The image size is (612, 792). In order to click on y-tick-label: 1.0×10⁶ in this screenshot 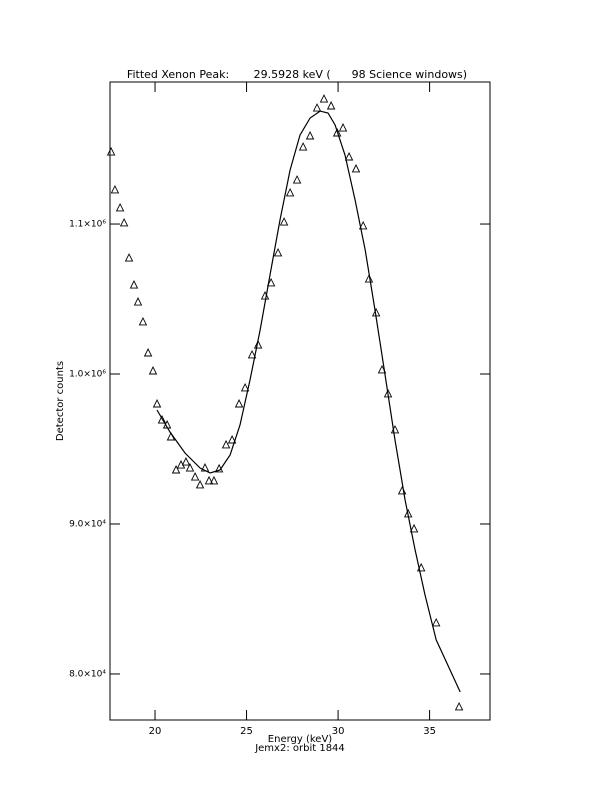, I will do `click(87, 375)`.